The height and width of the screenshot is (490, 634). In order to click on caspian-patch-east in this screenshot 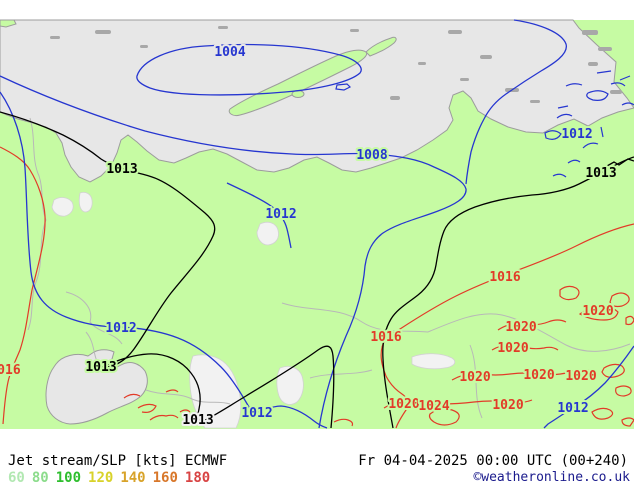, I will do `click(290, 385)`.